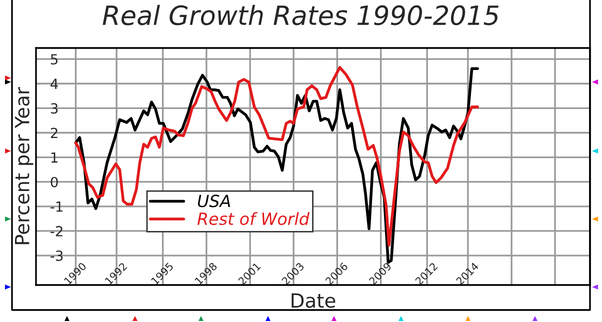  What do you see at coordinates (54, 108) in the screenshot?
I see `y-tick-label: 3` at bounding box center [54, 108].